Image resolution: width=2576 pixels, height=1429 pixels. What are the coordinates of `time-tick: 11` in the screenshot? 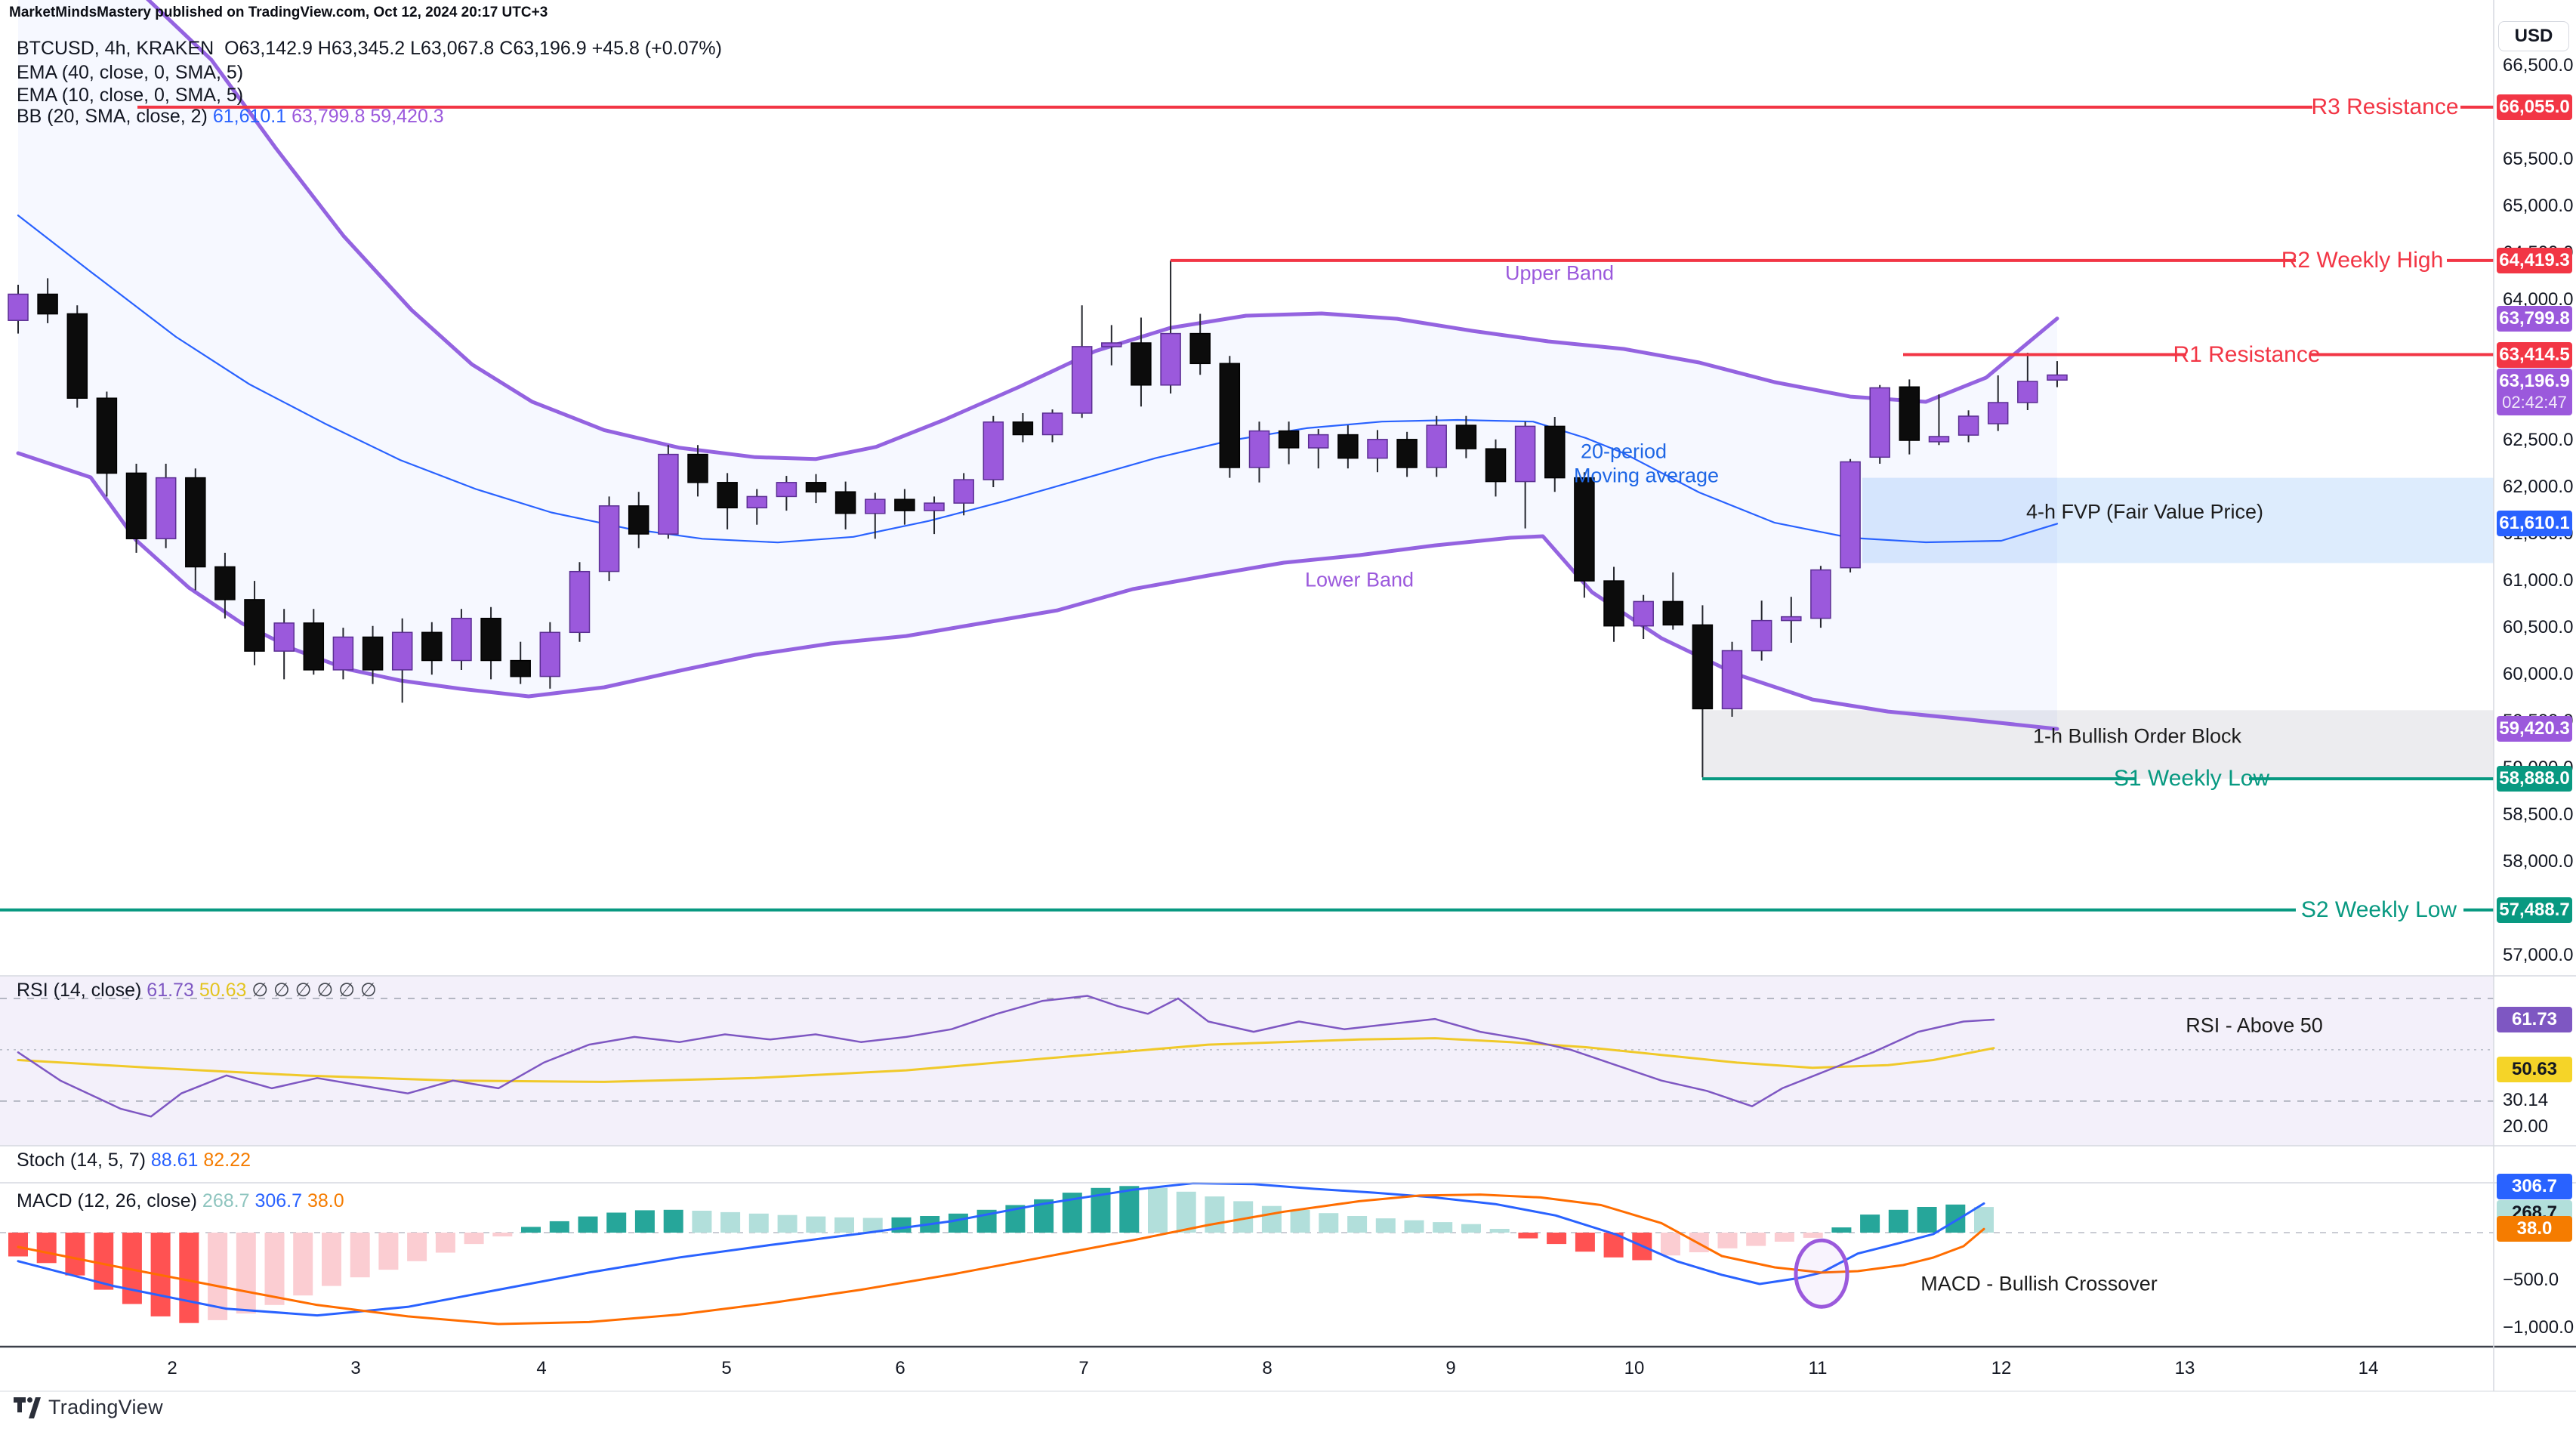 It's located at (1818, 1368).